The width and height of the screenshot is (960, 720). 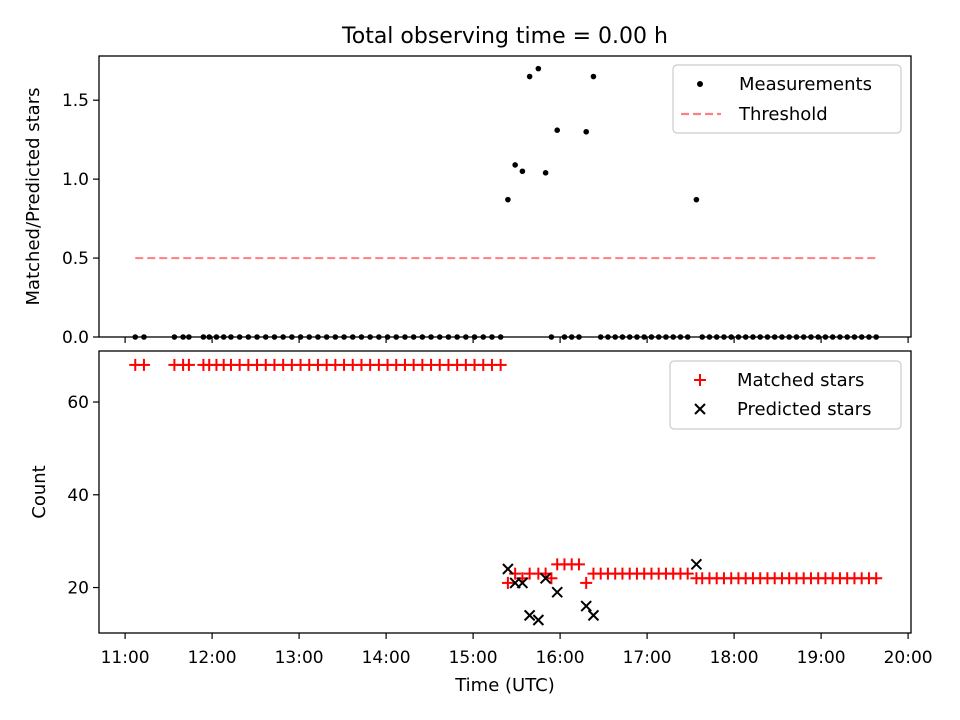 What do you see at coordinates (504, 36) in the screenshot?
I see `chart-title: Total observing time = 0.00 h` at bounding box center [504, 36].